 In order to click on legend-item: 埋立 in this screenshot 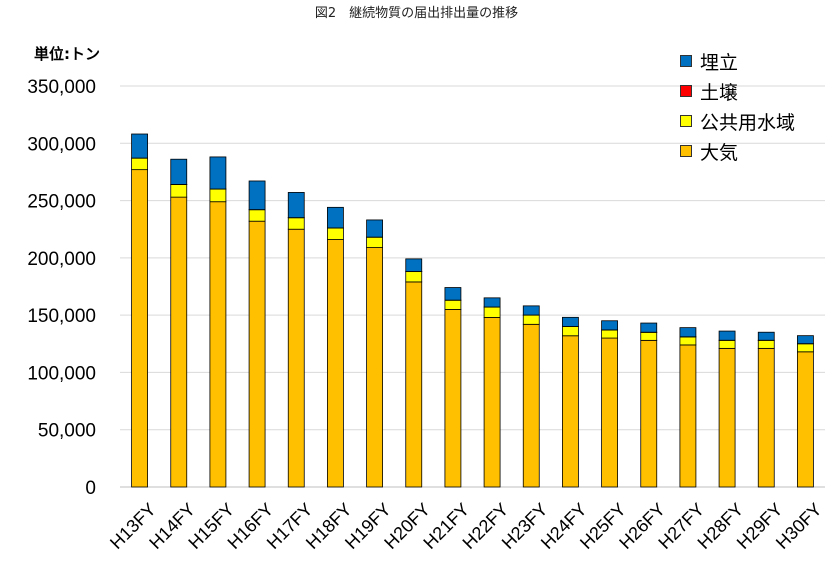, I will do `click(737, 61)`.